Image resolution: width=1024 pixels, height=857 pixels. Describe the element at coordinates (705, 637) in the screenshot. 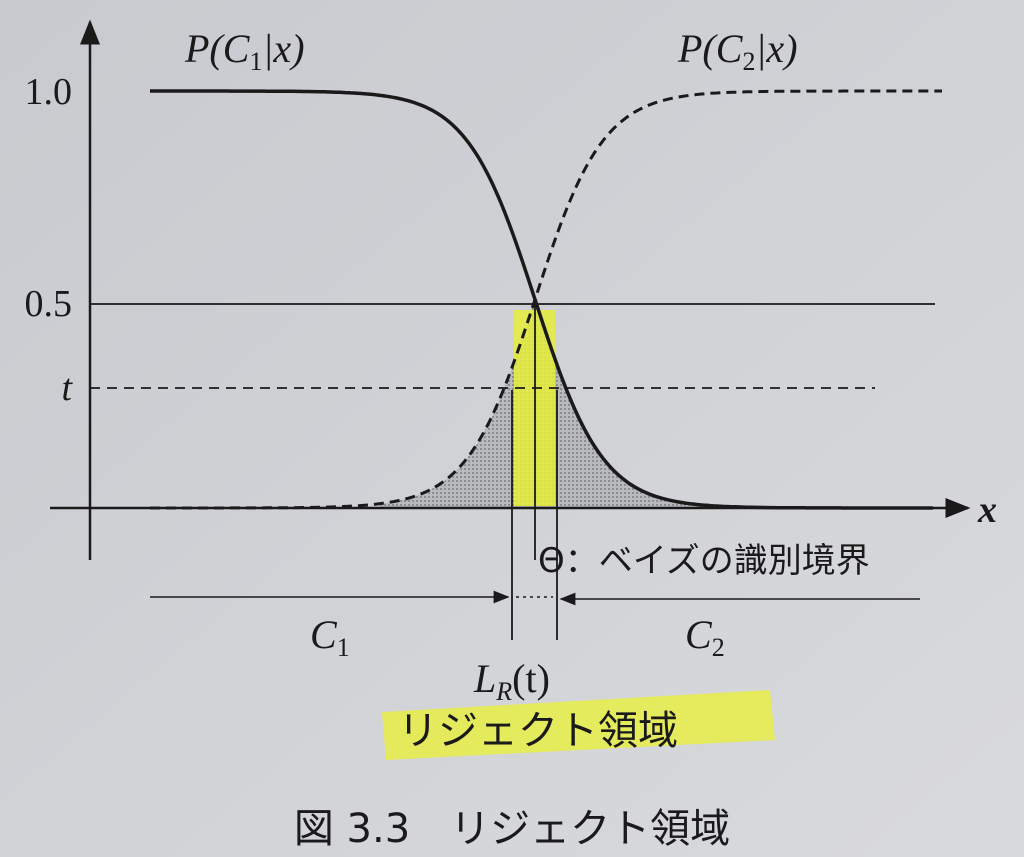

I see `c2-region-label: C2` at that location.